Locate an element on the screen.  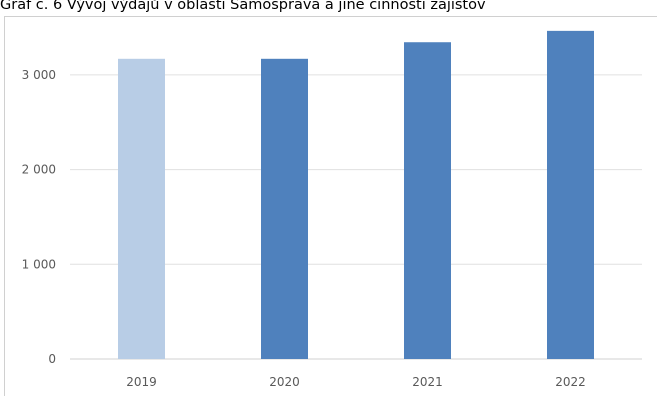
bar-2019 is located at coordinates (141, 209).